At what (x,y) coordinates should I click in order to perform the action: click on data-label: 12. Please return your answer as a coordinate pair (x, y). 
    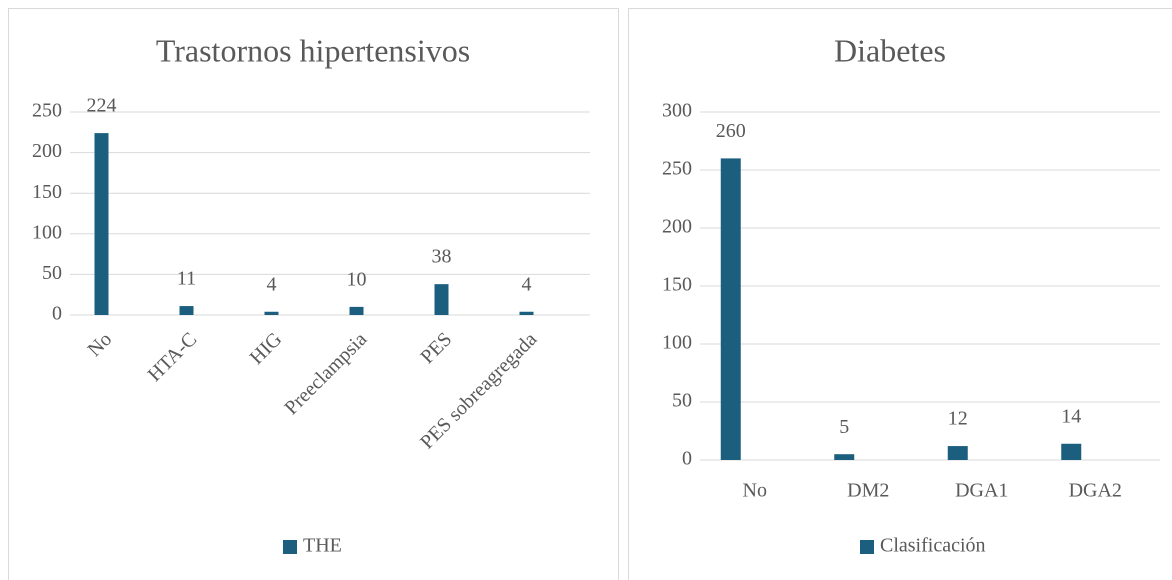
    Looking at the image, I should click on (958, 419).